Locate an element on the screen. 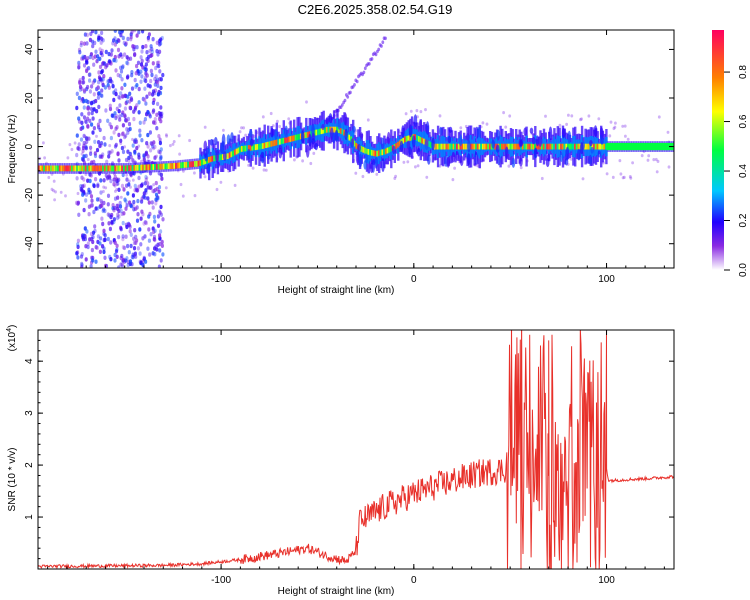 Image resolution: width=750 pixels, height=600 pixels. x-tick-label: 0 is located at coordinates (414, 279).